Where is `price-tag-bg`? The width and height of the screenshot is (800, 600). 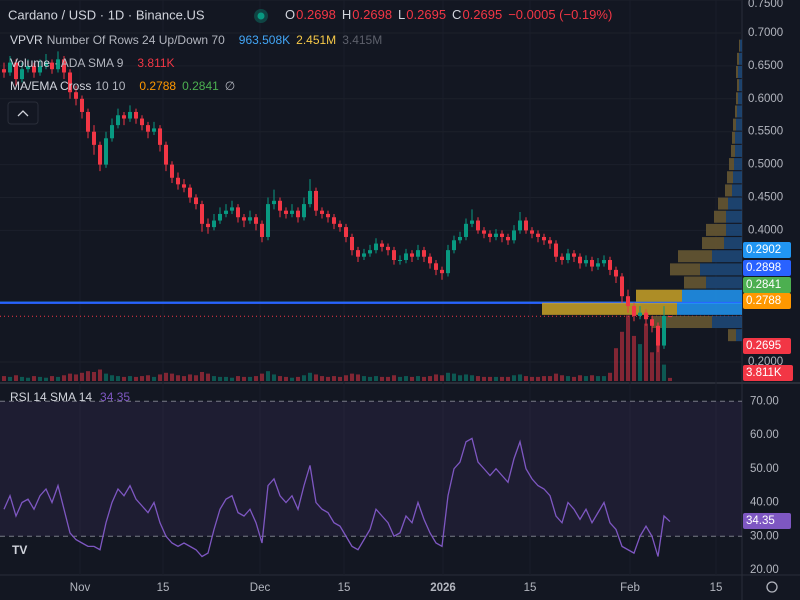
price-tag-bg is located at coordinates (767, 250).